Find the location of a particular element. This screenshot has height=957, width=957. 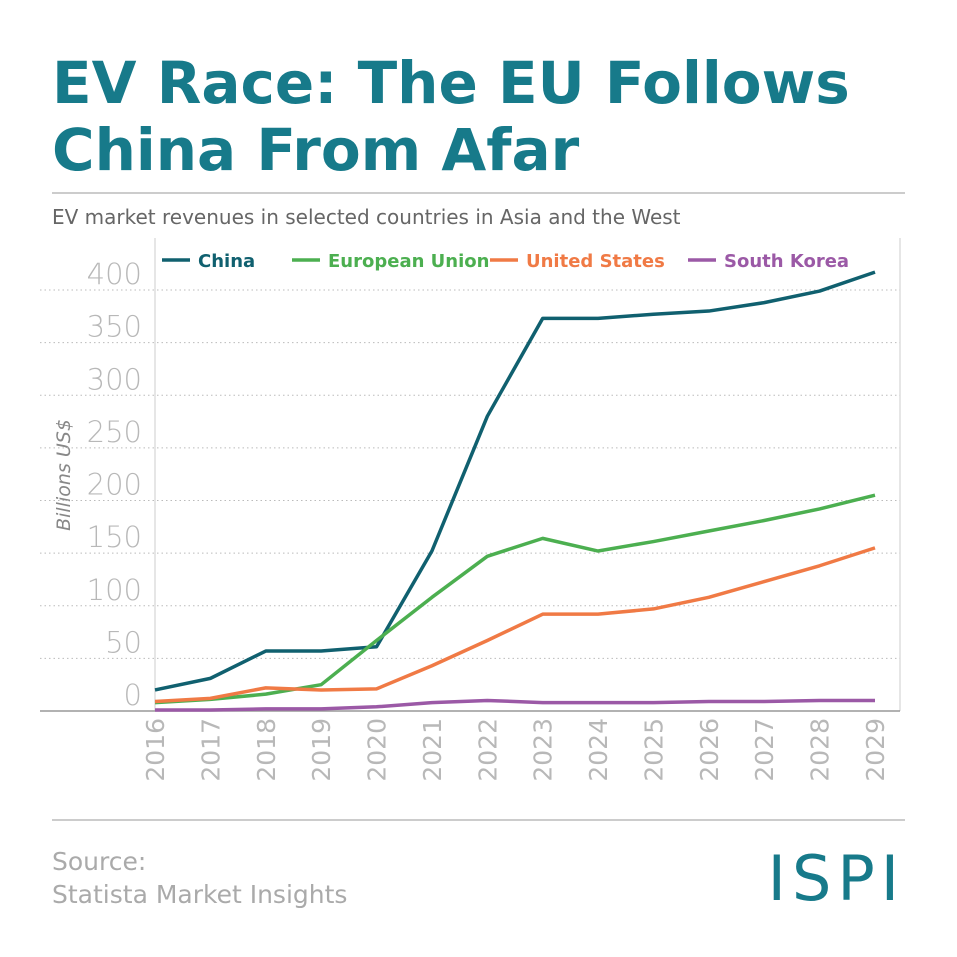

y-tick-label: 150 is located at coordinates (114, 537).